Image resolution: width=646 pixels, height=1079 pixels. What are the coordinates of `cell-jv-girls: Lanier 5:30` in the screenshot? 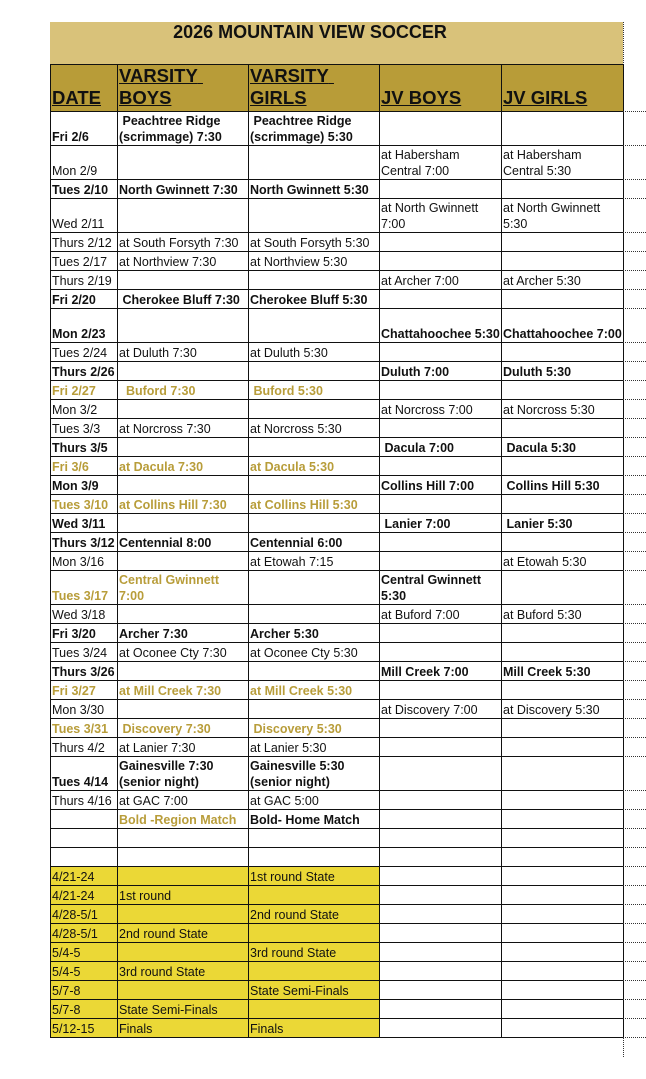 It's located at (562, 523).